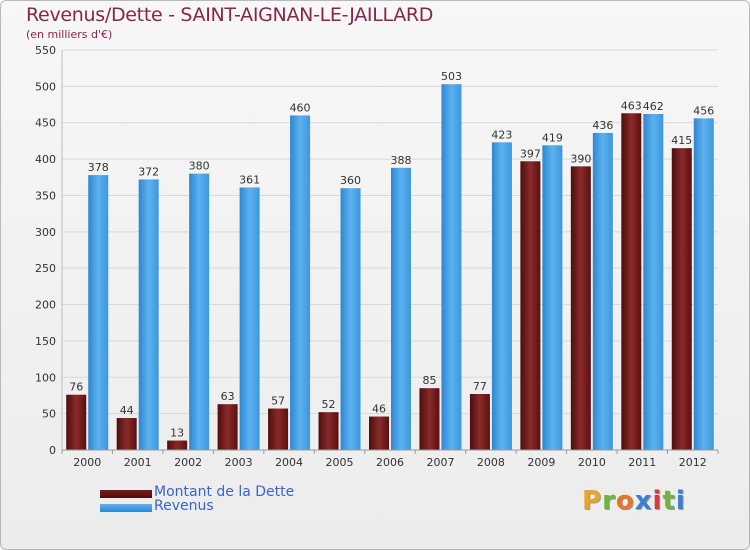 The height and width of the screenshot is (550, 750). What do you see at coordinates (300, 107) in the screenshot?
I see `data-label-revenue: 460` at bounding box center [300, 107].